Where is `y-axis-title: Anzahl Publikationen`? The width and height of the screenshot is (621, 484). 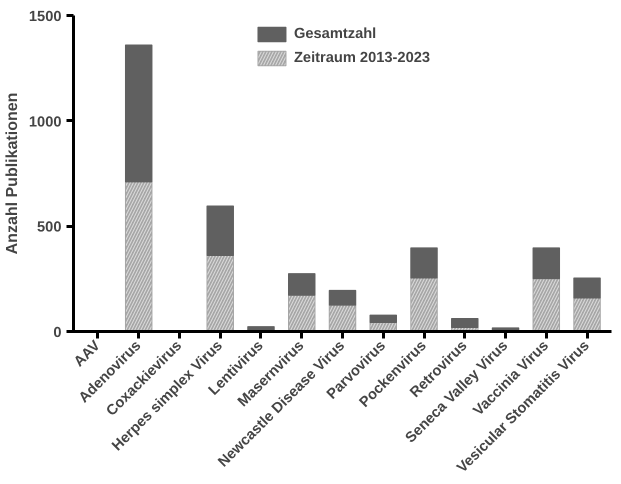 y-axis-title: Anzahl Publikationen is located at coordinates (12, 173).